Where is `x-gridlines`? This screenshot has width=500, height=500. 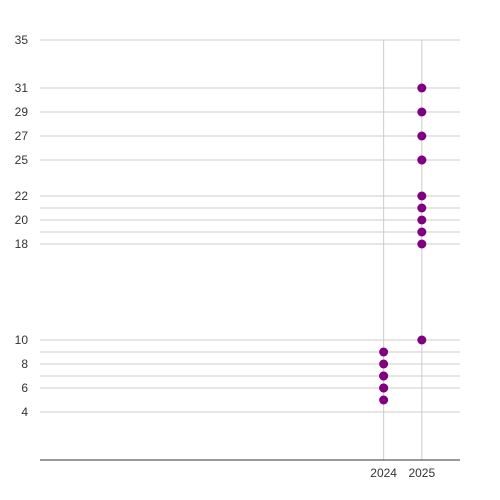
x-gridlines is located at coordinates (403, 250).